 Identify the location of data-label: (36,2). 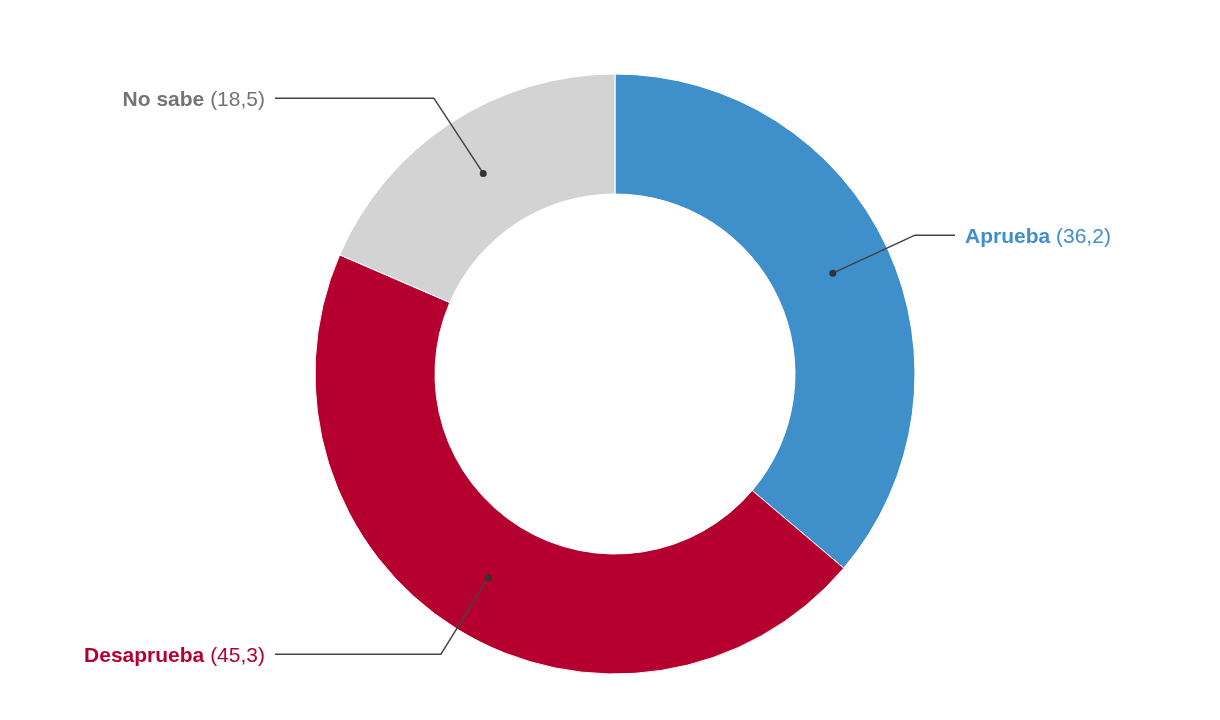
(1080, 235).